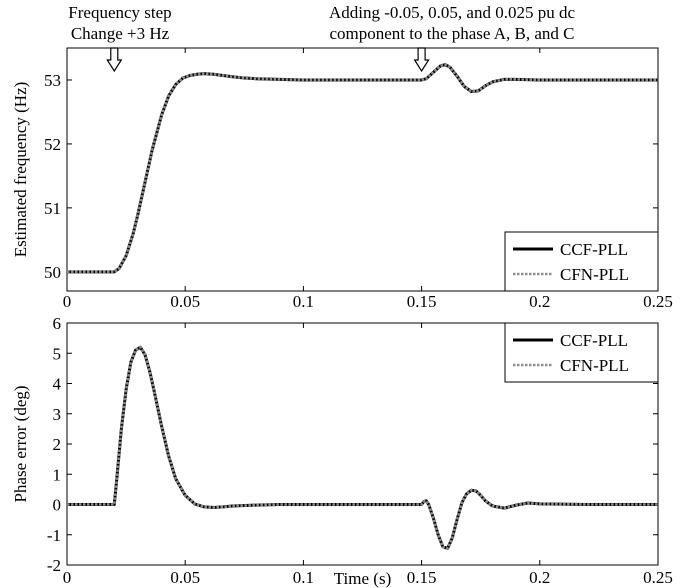 The width and height of the screenshot is (699, 588). I want to click on annotation-line: Frequency step, so click(120, 12).